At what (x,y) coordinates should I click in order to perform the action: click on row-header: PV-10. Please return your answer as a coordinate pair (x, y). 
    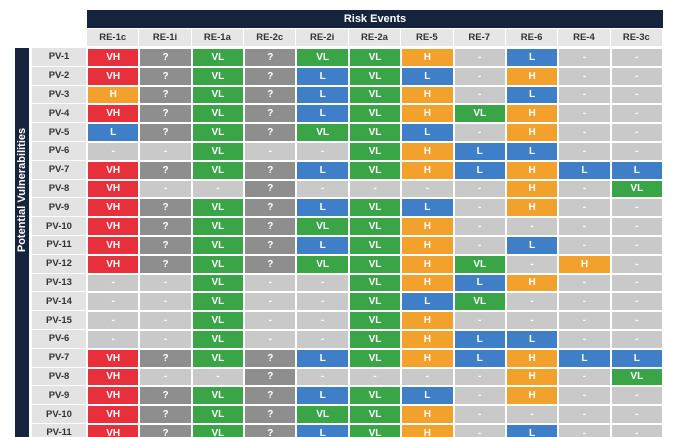
    Looking at the image, I should click on (59, 414).